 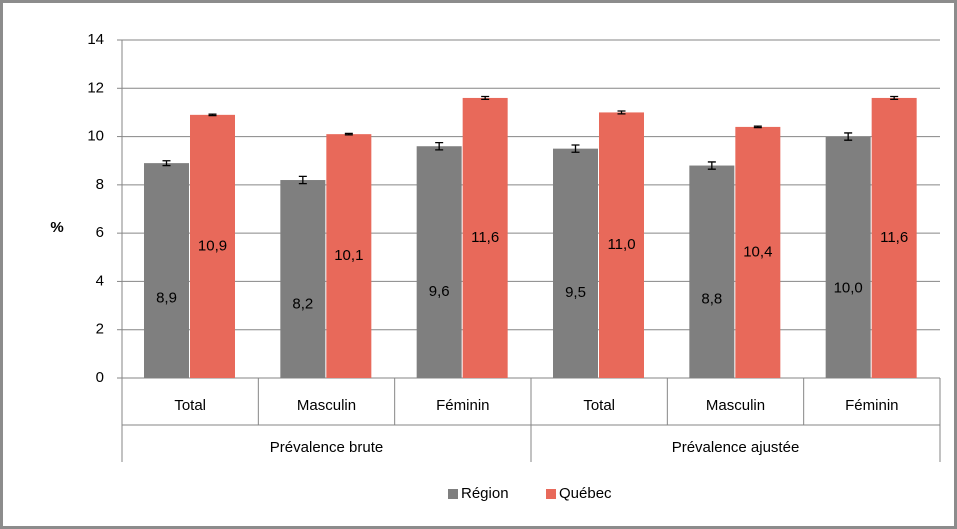 I want to click on y-axis-label: %, so click(x=56, y=227).